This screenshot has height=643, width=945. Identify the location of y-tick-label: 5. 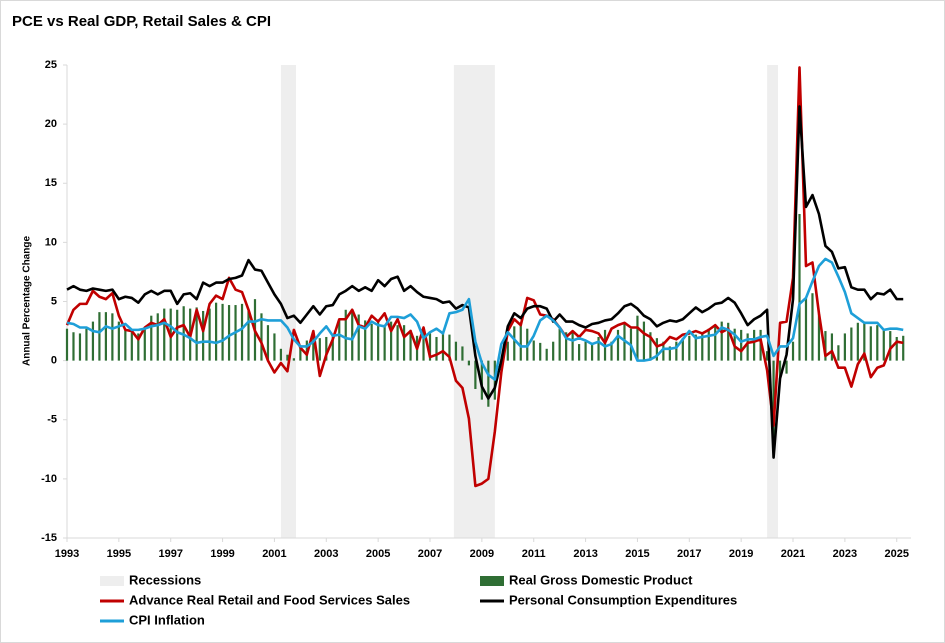
(54, 301).